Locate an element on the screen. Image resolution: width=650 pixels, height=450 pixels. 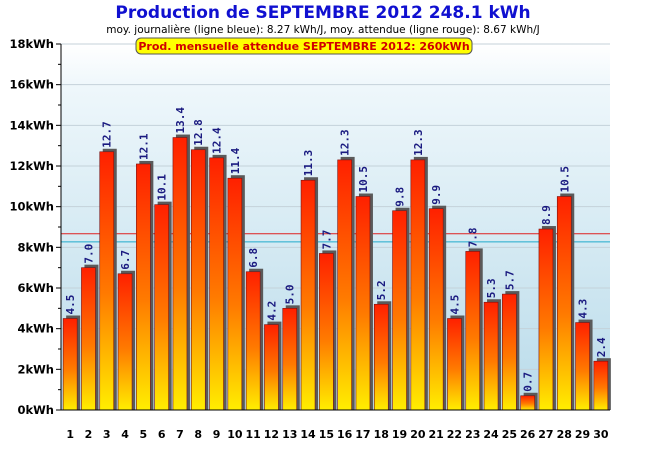
bar-value-label: 5.2 is located at coordinates (381, 290).